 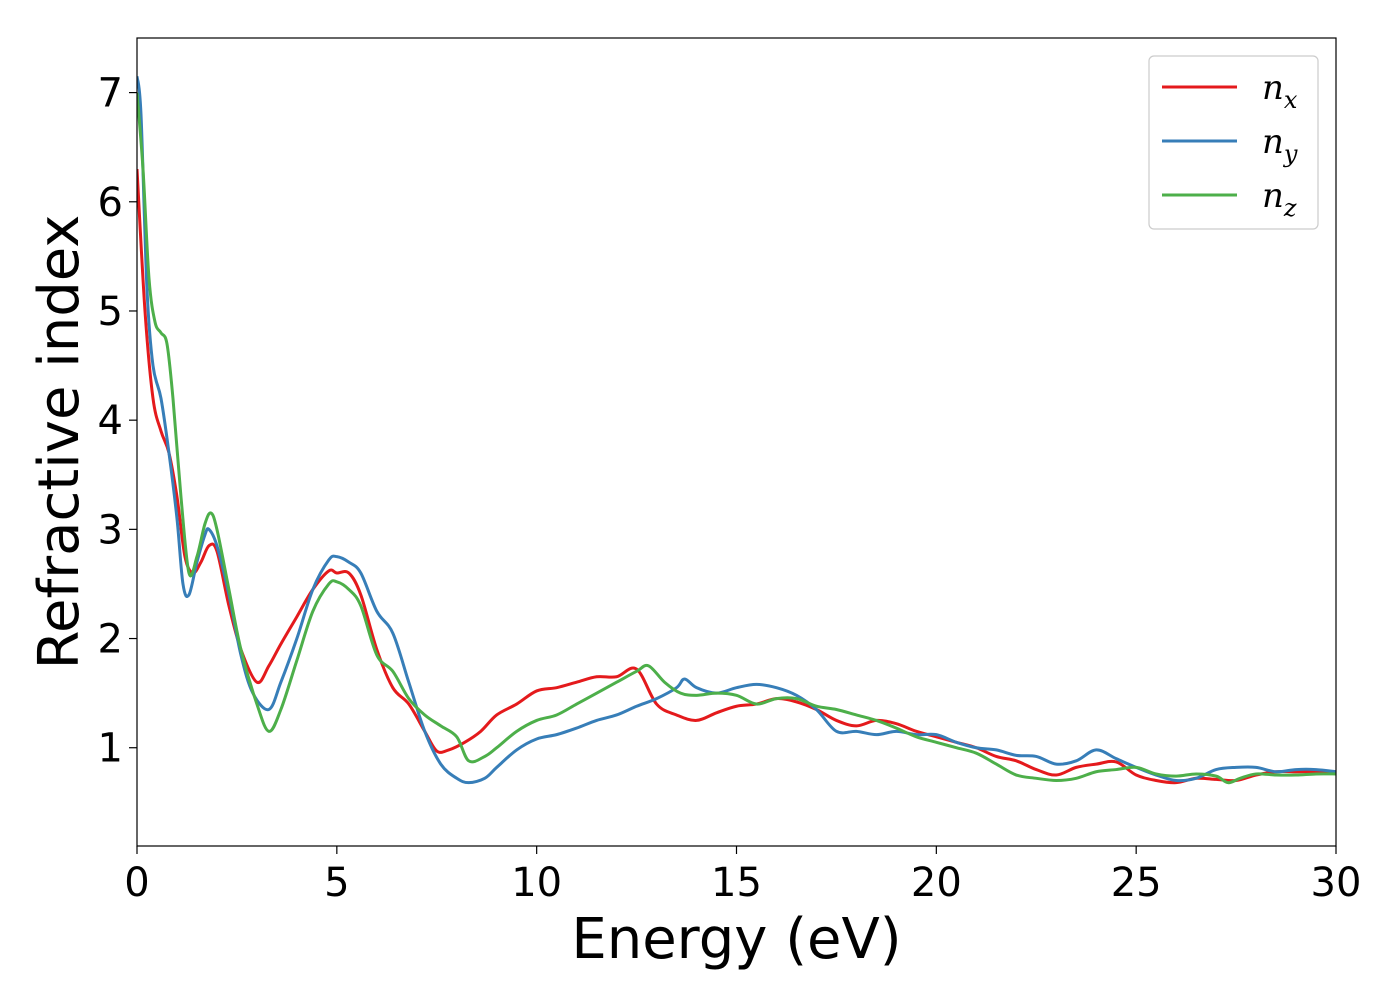 What do you see at coordinates (59, 442) in the screenshot?
I see `y-axis-title: Refractive index` at bounding box center [59, 442].